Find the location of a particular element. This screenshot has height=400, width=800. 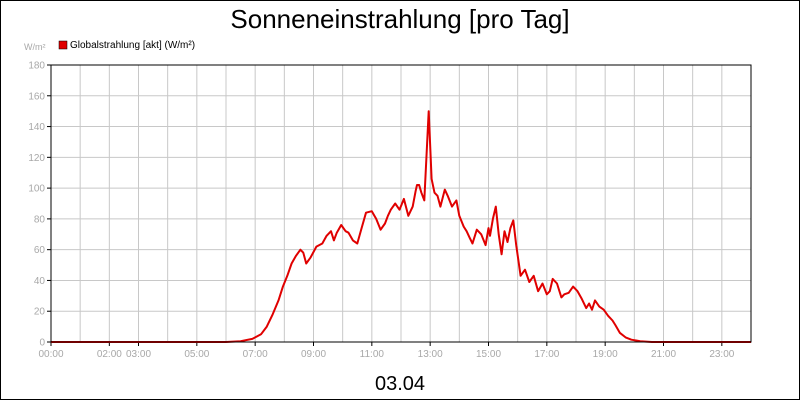

x-tick-label: 23:00 is located at coordinates (721, 354).